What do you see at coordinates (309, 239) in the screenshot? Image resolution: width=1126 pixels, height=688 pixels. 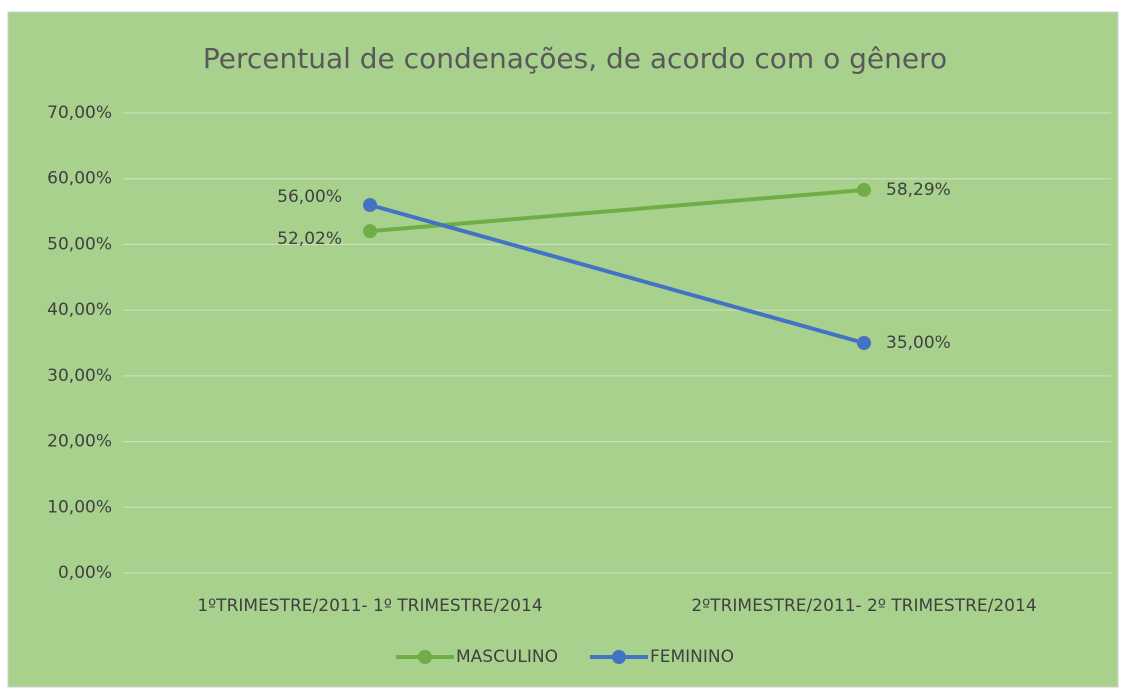 I see `value-label: 52,02%` at bounding box center [309, 239].